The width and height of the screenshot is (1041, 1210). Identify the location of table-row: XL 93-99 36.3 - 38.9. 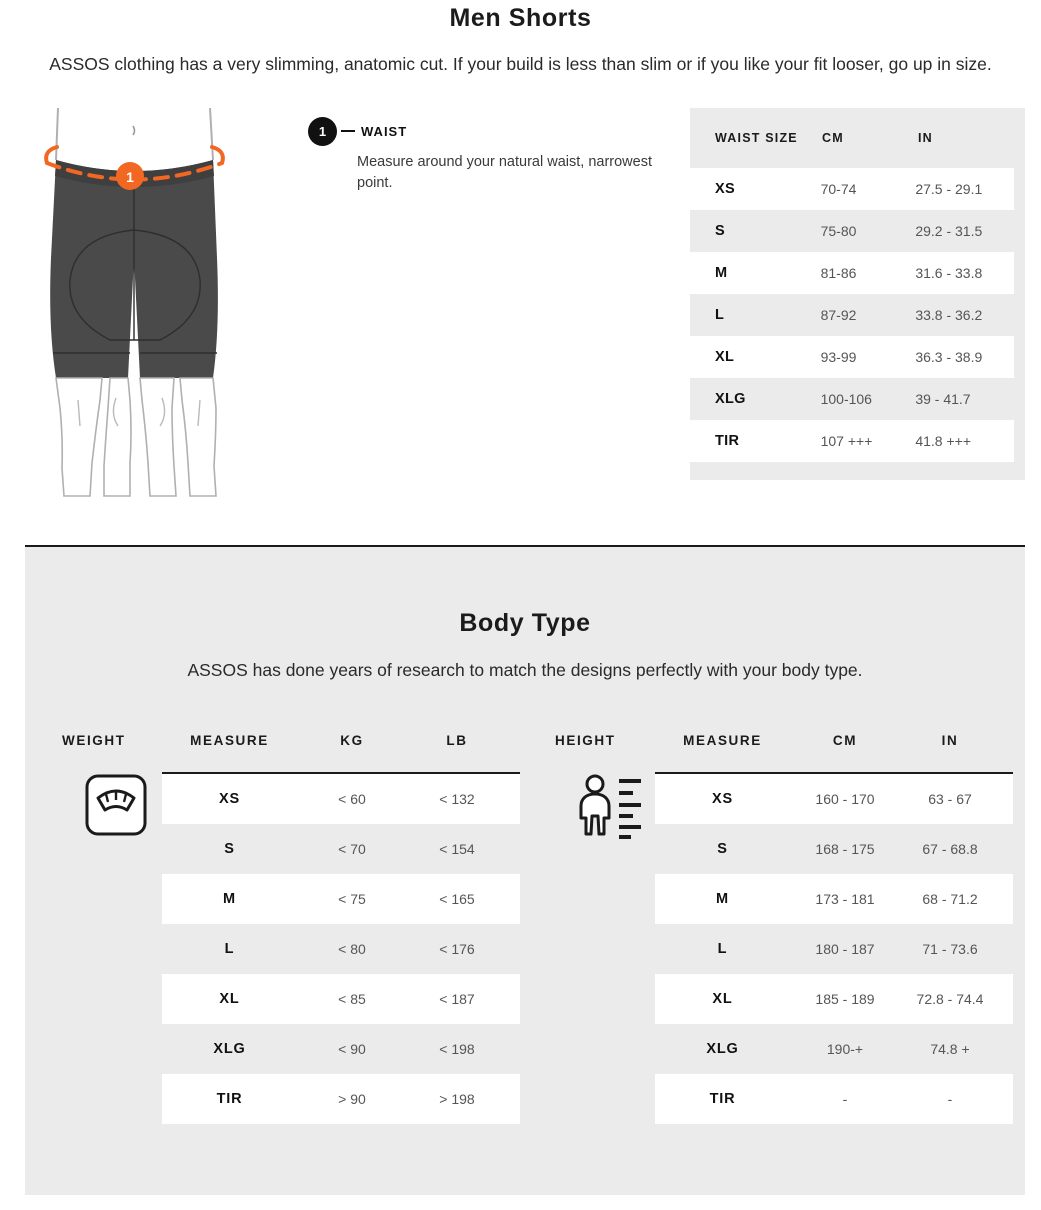
(852, 357).